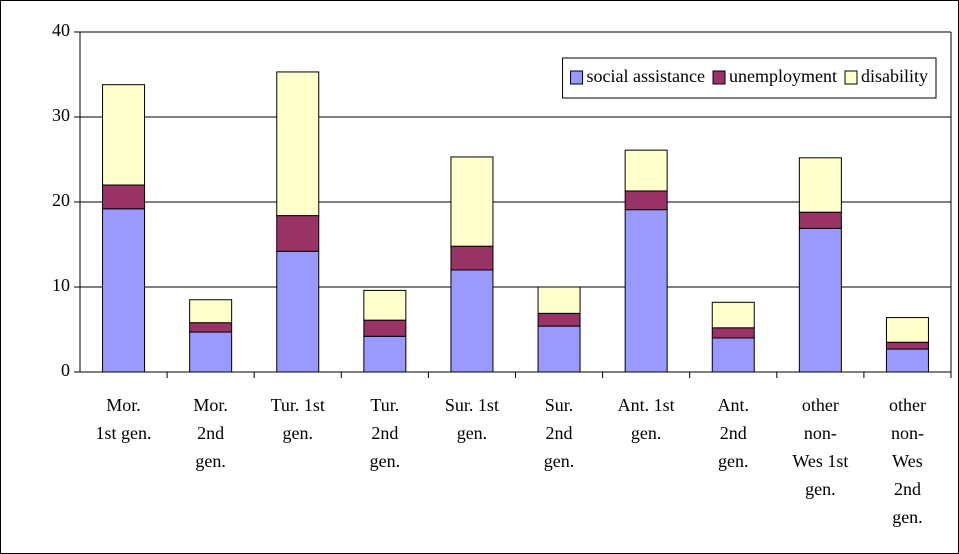 This screenshot has height=554, width=959. Describe the element at coordinates (61, 30) in the screenshot. I see `y-tick-label: 40` at that location.